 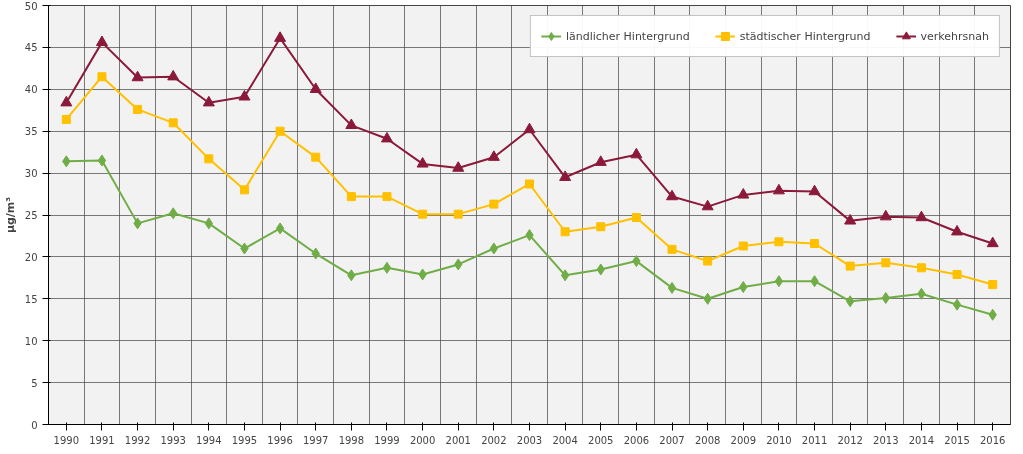 What do you see at coordinates (814, 440) in the screenshot?
I see `x-tick-label: 2011` at bounding box center [814, 440].